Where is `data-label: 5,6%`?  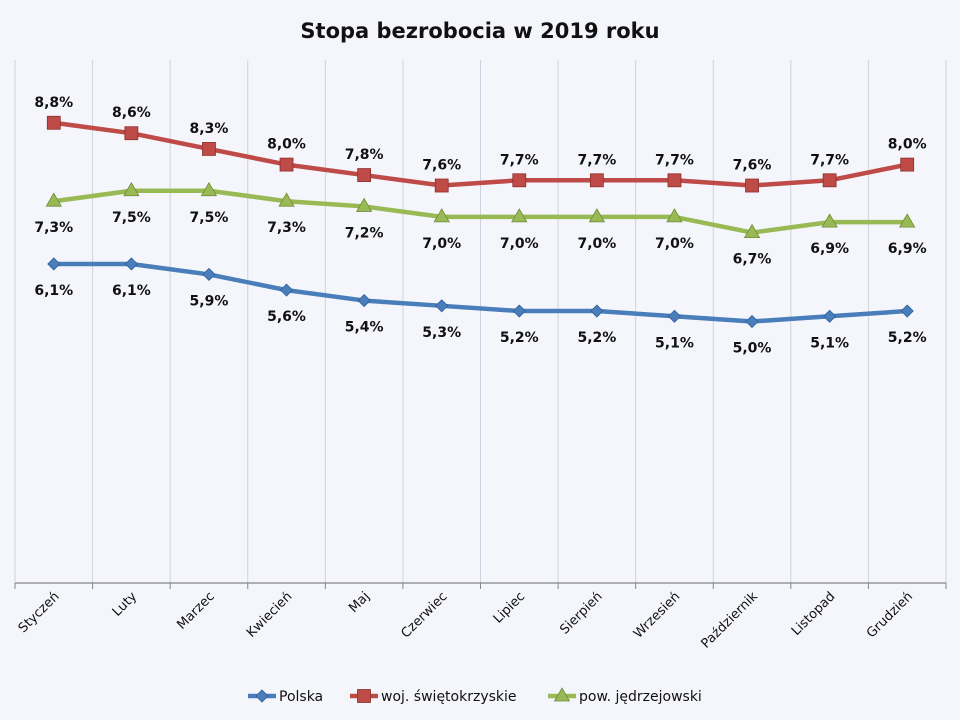 data-label: 5,6% is located at coordinates (286, 317).